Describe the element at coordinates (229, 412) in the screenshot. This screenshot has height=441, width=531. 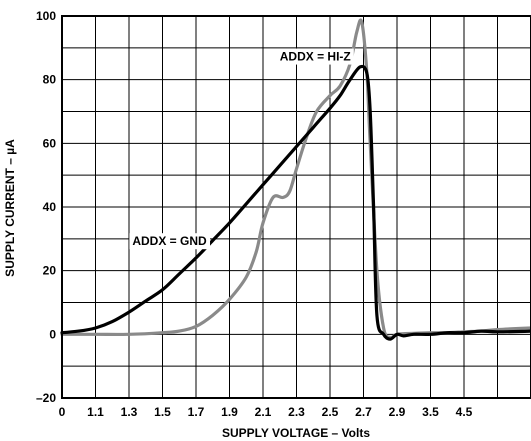
I see `x-tick-label: 1.9` at that location.